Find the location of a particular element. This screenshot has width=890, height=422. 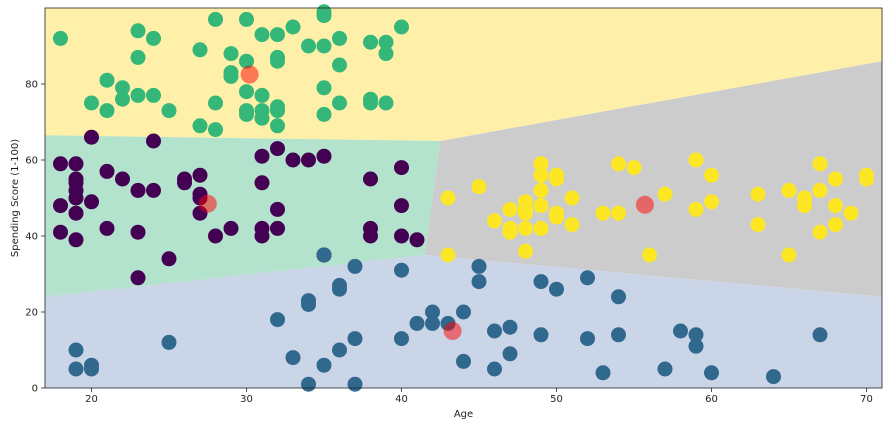

x-tick-label: 40 is located at coordinates (401, 399).